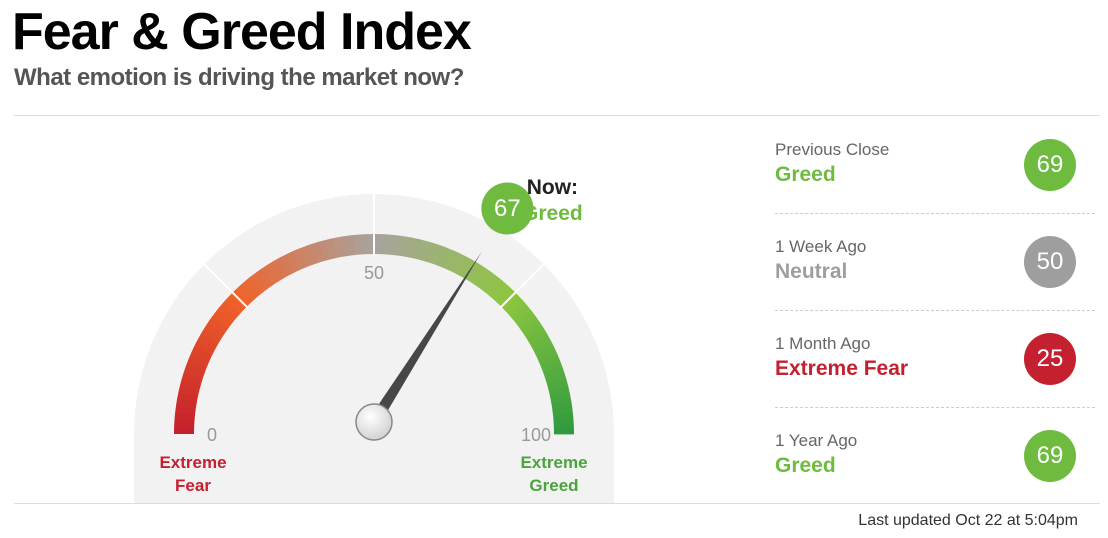 The image size is (1108, 538). Describe the element at coordinates (816, 440) in the screenshot. I see `history-label: 1 Year Ago` at that location.